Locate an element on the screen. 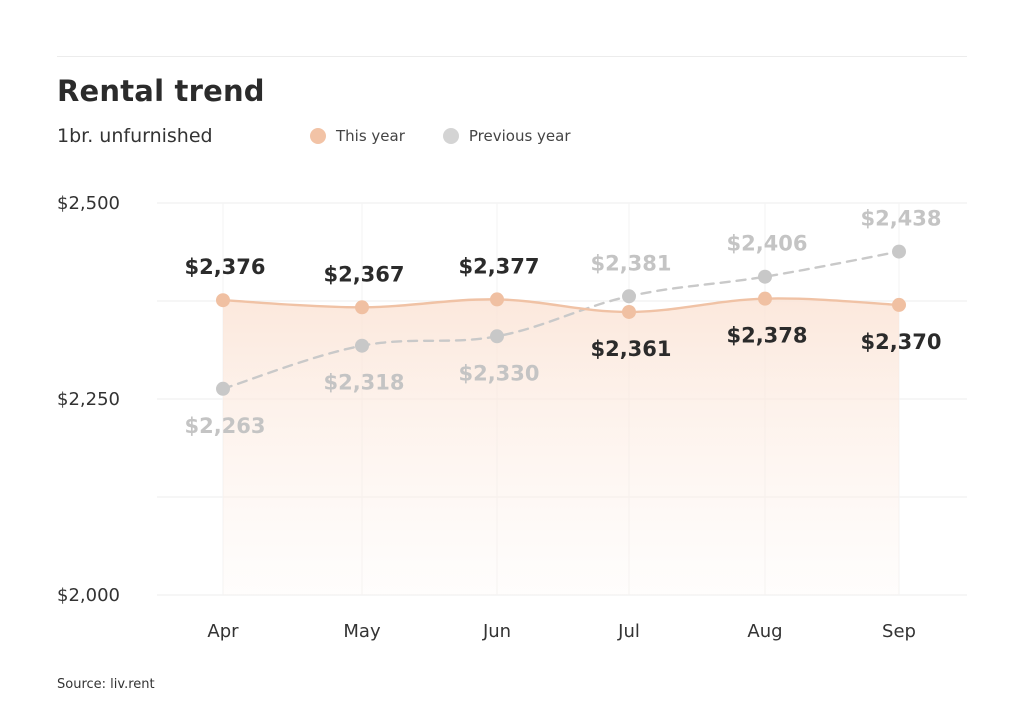  y-tick-label: $2,250 is located at coordinates (88, 399).